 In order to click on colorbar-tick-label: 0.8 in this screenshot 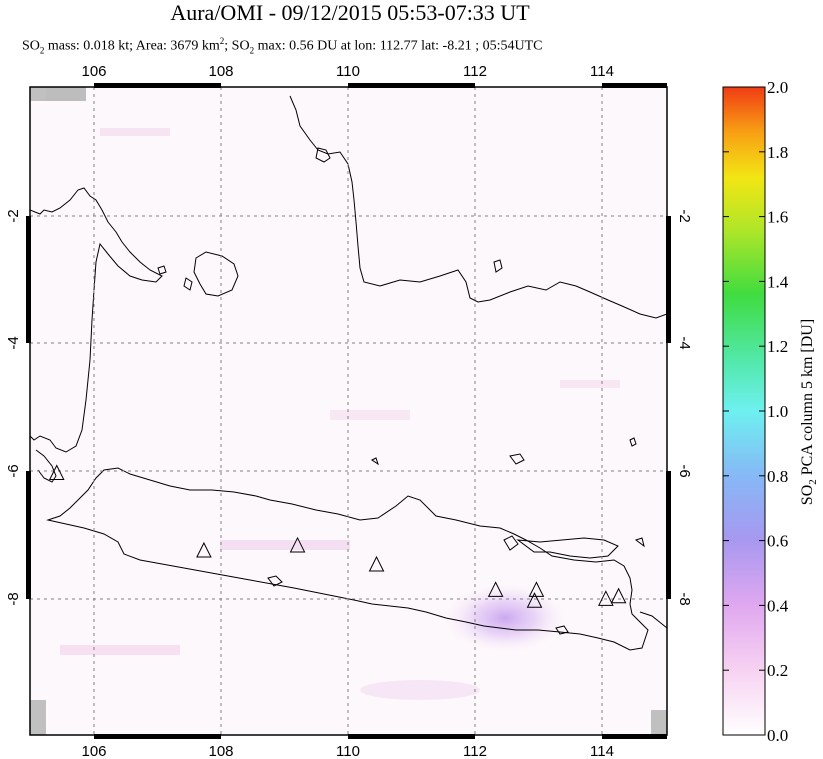, I will do `click(777, 476)`.